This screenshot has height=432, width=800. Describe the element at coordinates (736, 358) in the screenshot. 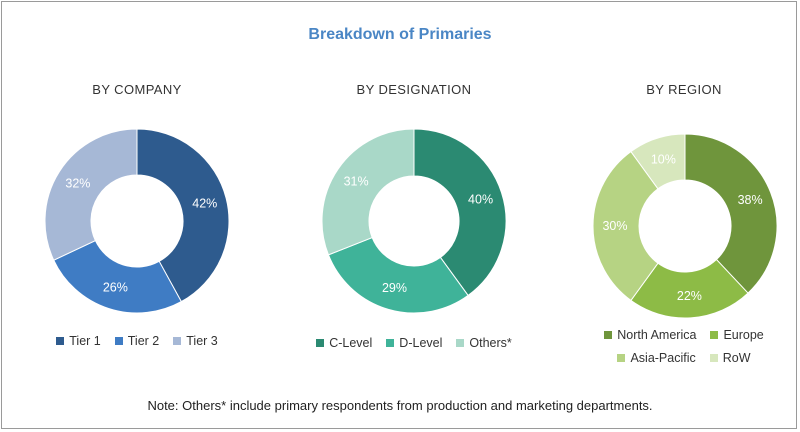

I see `legend-label: RoW` at that location.